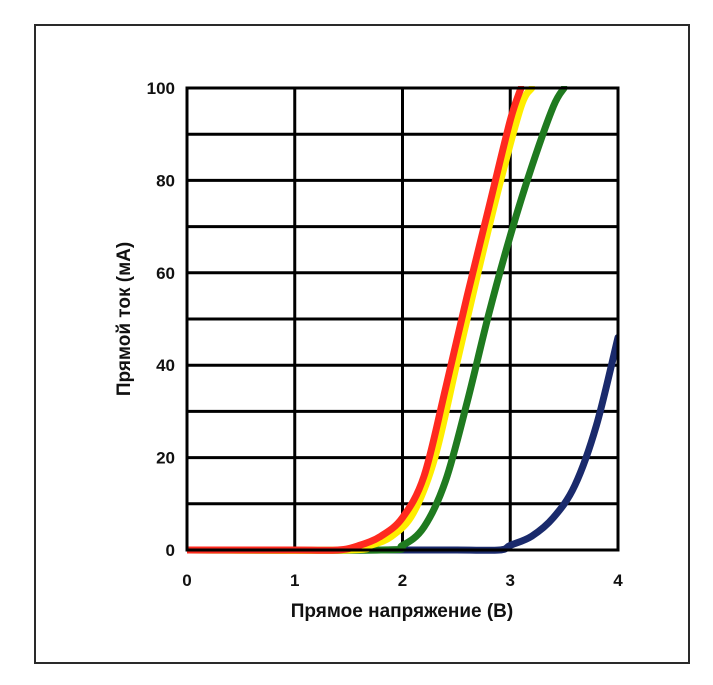 Image resolution: width=713 pixels, height=685 pixels. What do you see at coordinates (170, 550) in the screenshot?
I see `y-tick-label: 0` at bounding box center [170, 550].